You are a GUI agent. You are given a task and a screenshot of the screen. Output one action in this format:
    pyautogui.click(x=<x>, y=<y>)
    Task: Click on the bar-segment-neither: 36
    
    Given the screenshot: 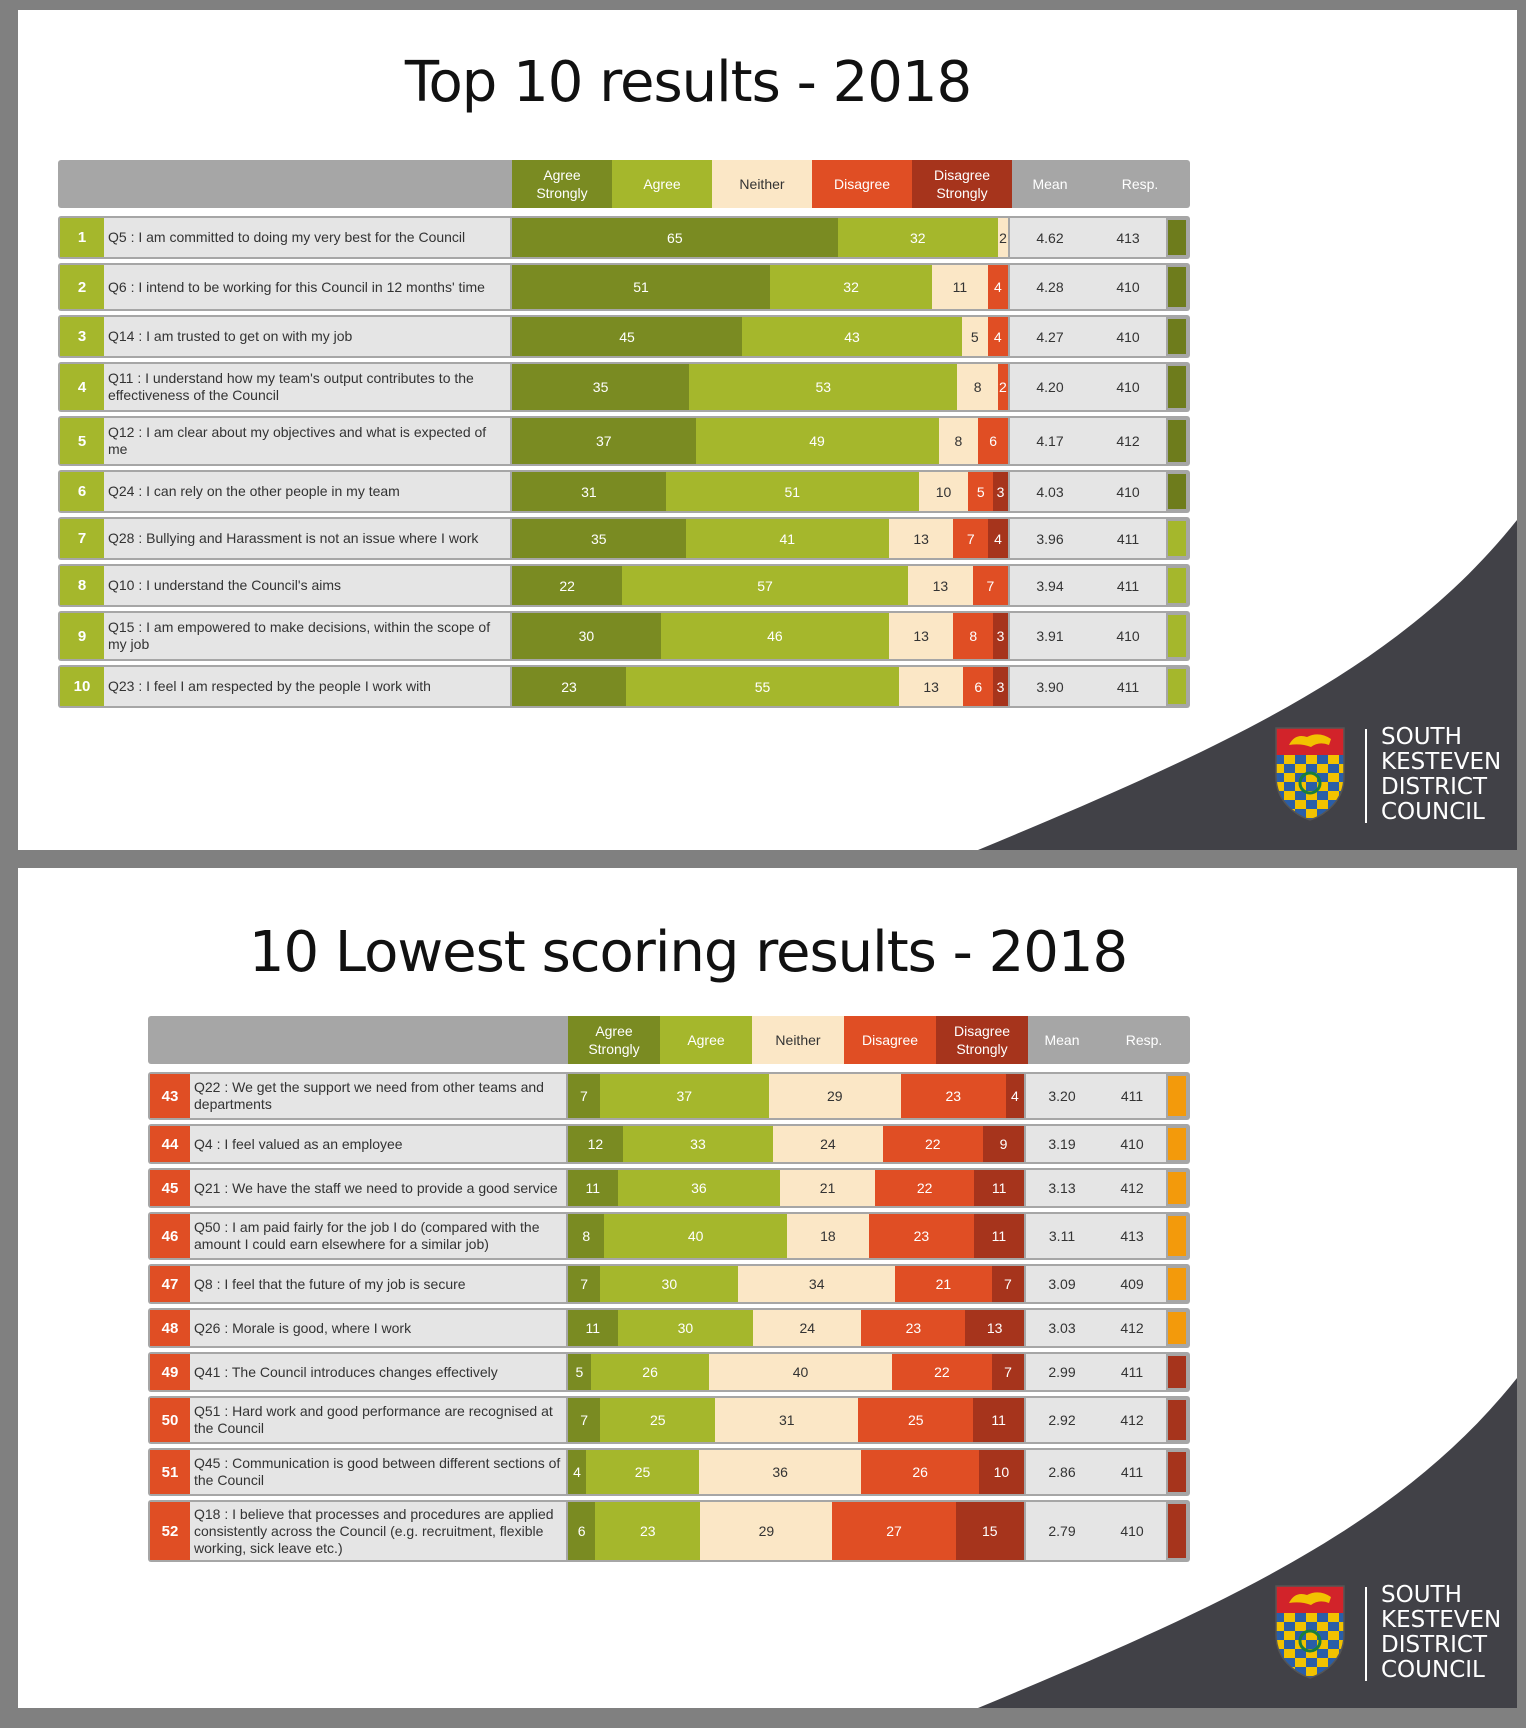 What is the action you would take?
    pyautogui.click(x=780, y=1472)
    